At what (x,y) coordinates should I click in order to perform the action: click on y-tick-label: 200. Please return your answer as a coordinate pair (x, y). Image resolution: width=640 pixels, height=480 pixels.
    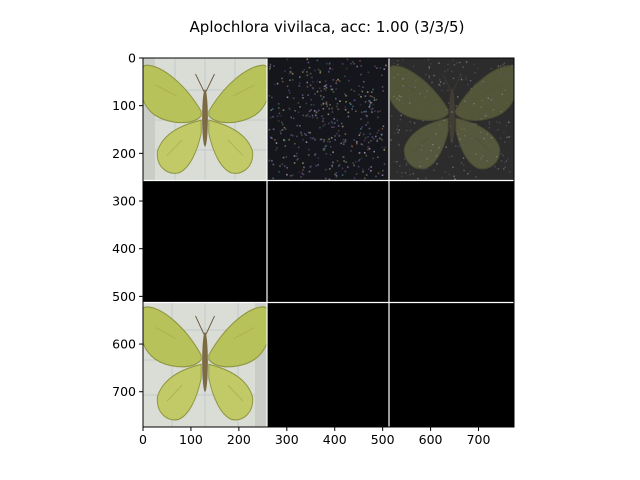
    Looking at the image, I should click on (124, 153).